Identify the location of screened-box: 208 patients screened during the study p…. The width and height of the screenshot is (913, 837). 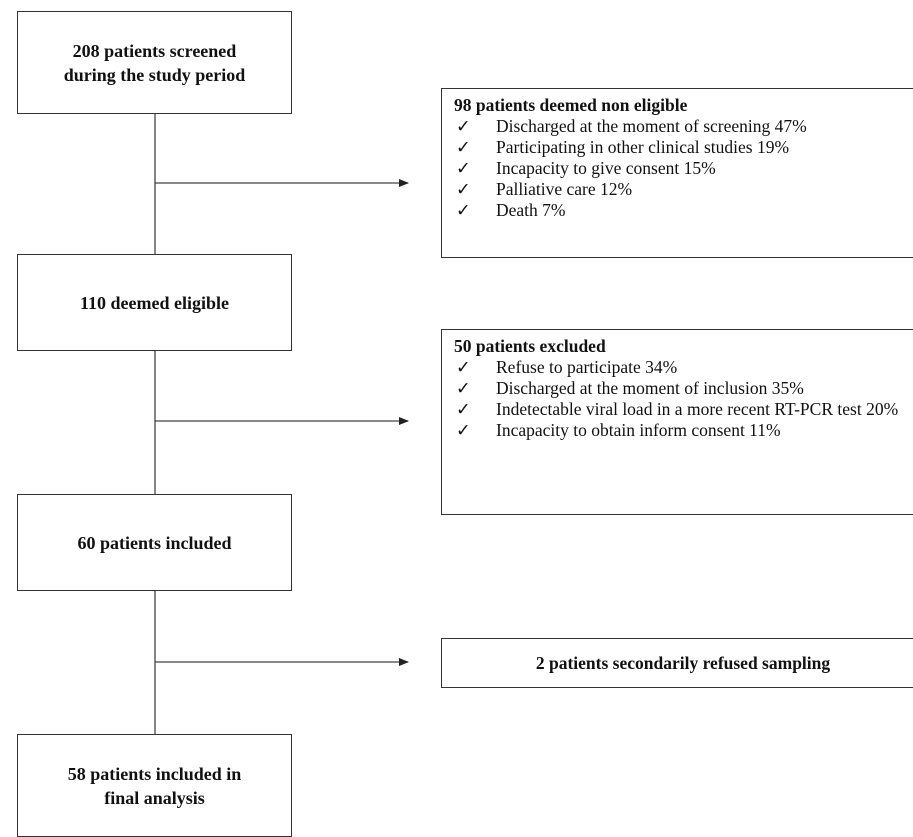
(154, 62).